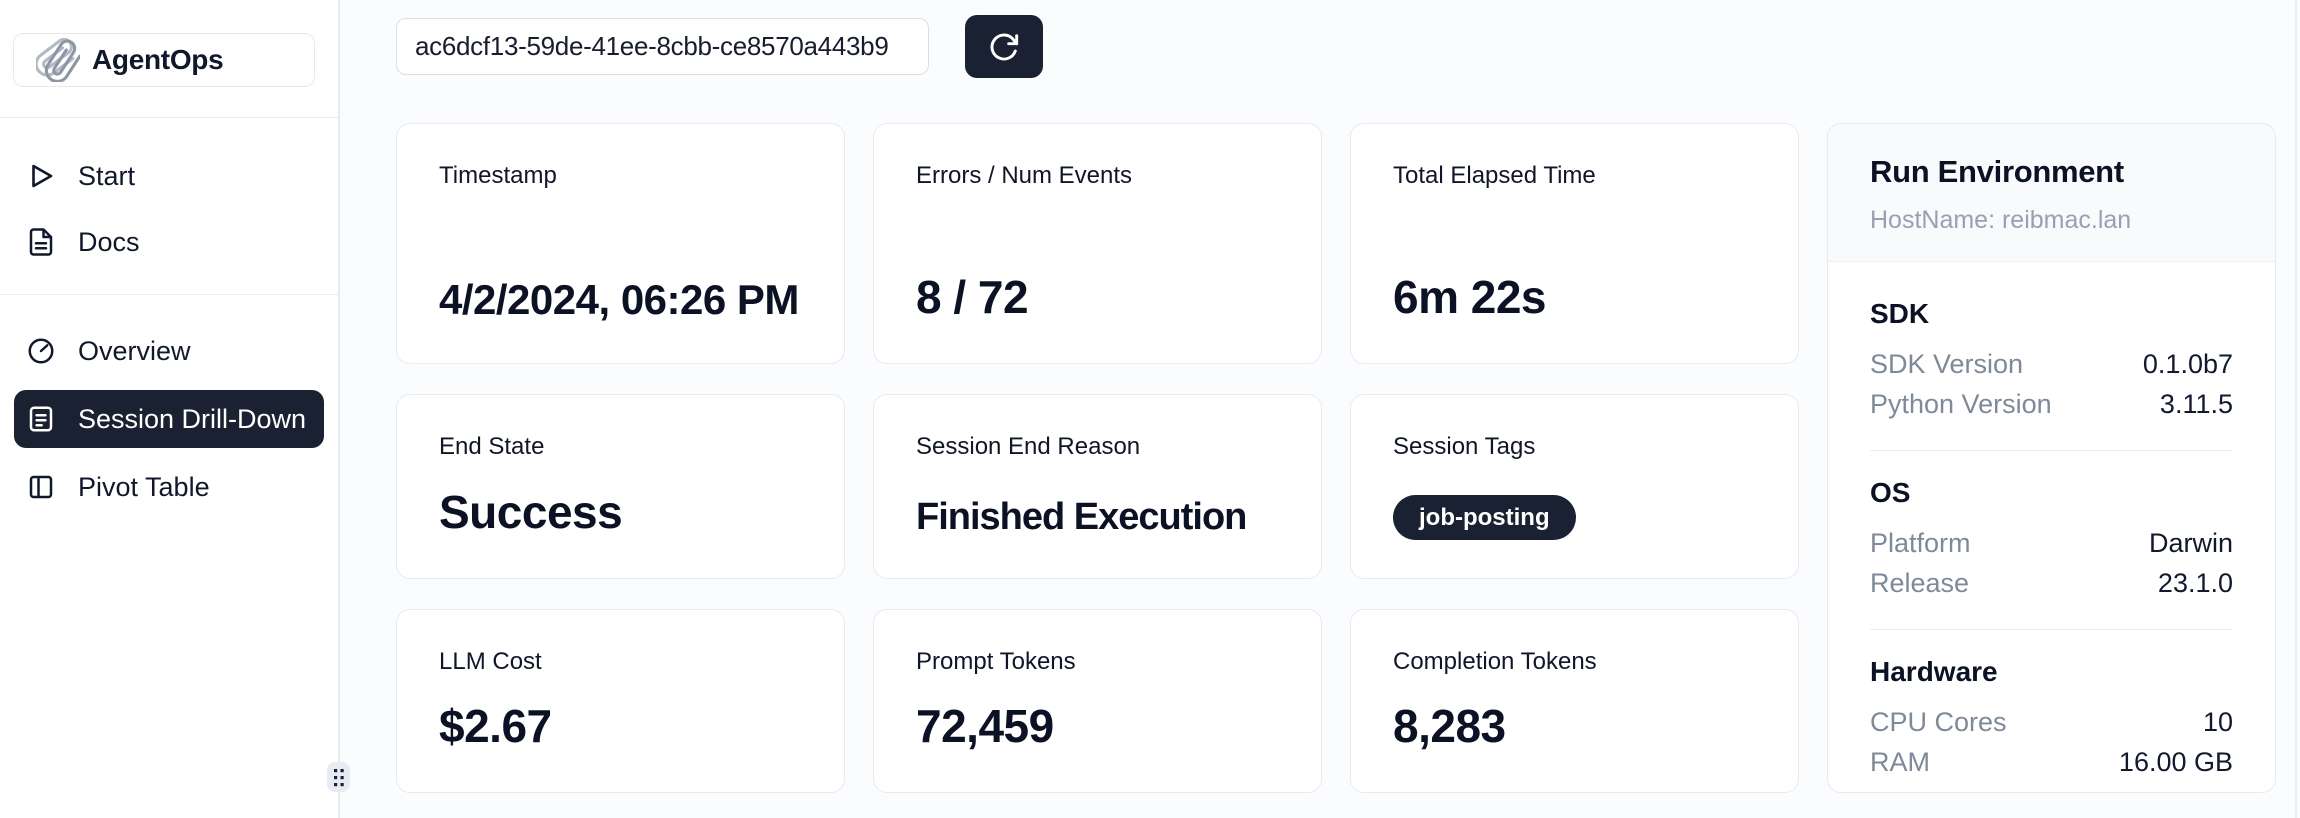 The width and height of the screenshot is (2300, 818). Describe the element at coordinates (996, 661) in the screenshot. I see `stat-card-label: Prompt Tokens` at that location.